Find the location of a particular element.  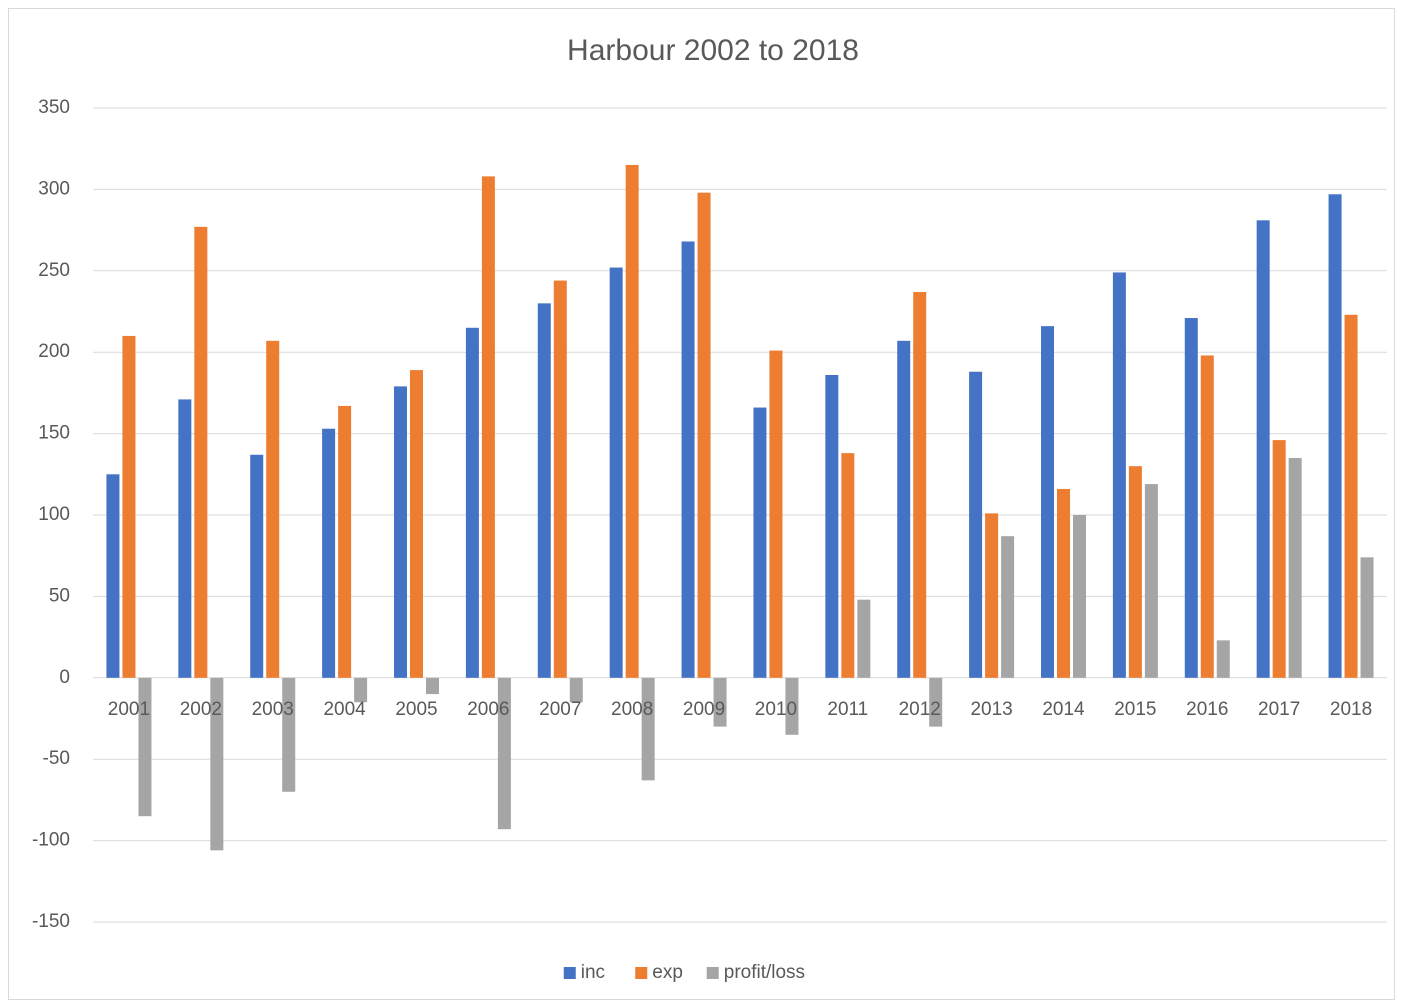

y-tick-label: 300 is located at coordinates (54, 188).